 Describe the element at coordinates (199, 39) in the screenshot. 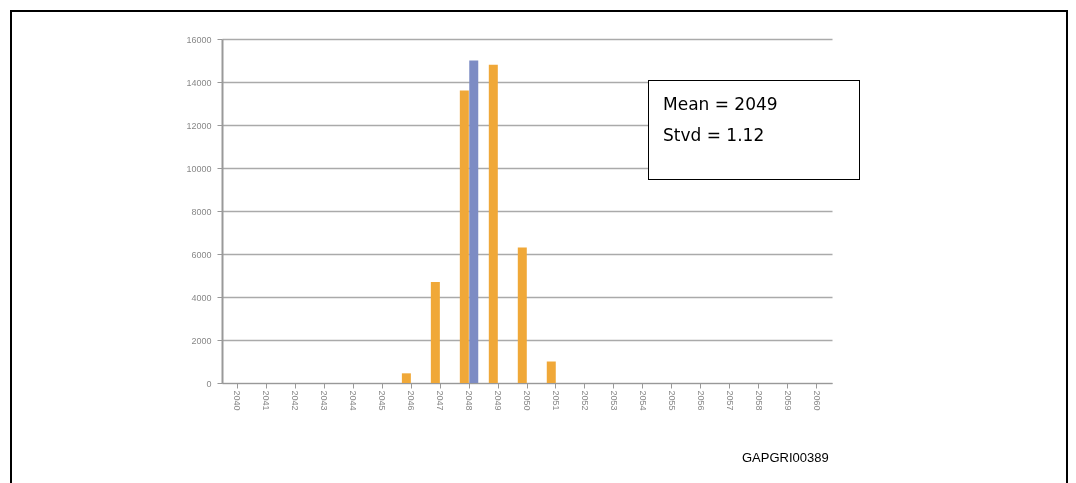

I see `y-tick-label: 16000` at that location.